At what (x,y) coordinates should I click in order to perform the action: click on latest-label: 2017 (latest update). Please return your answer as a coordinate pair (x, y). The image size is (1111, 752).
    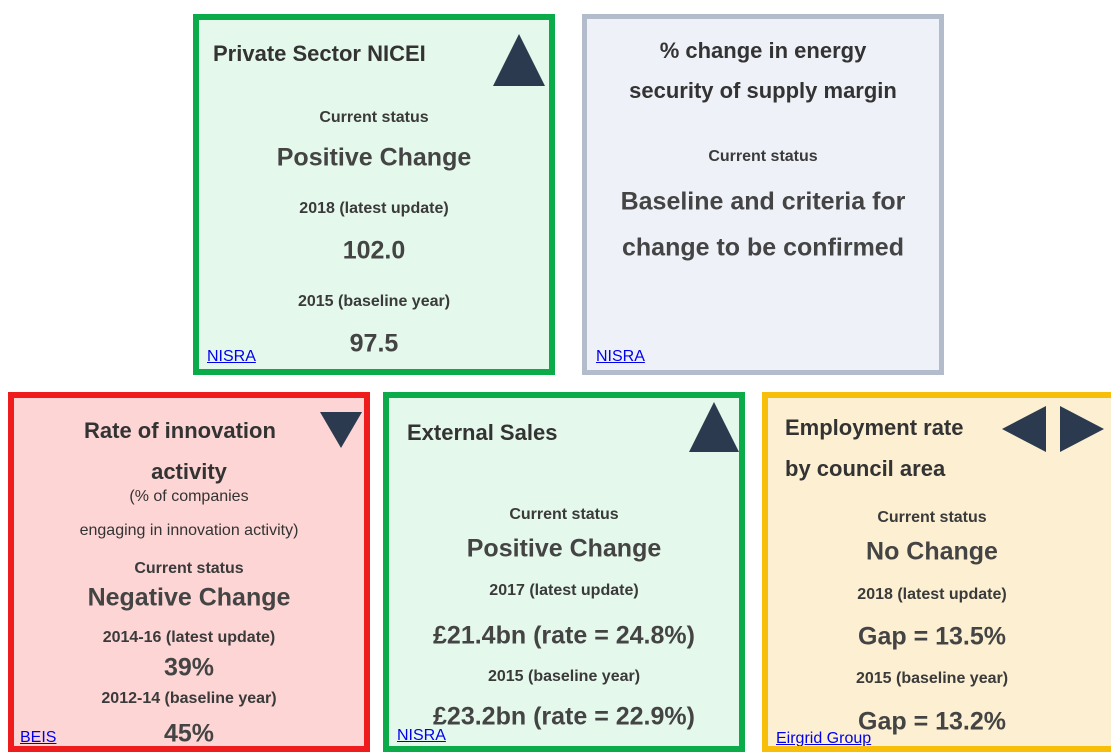
    Looking at the image, I should click on (564, 590).